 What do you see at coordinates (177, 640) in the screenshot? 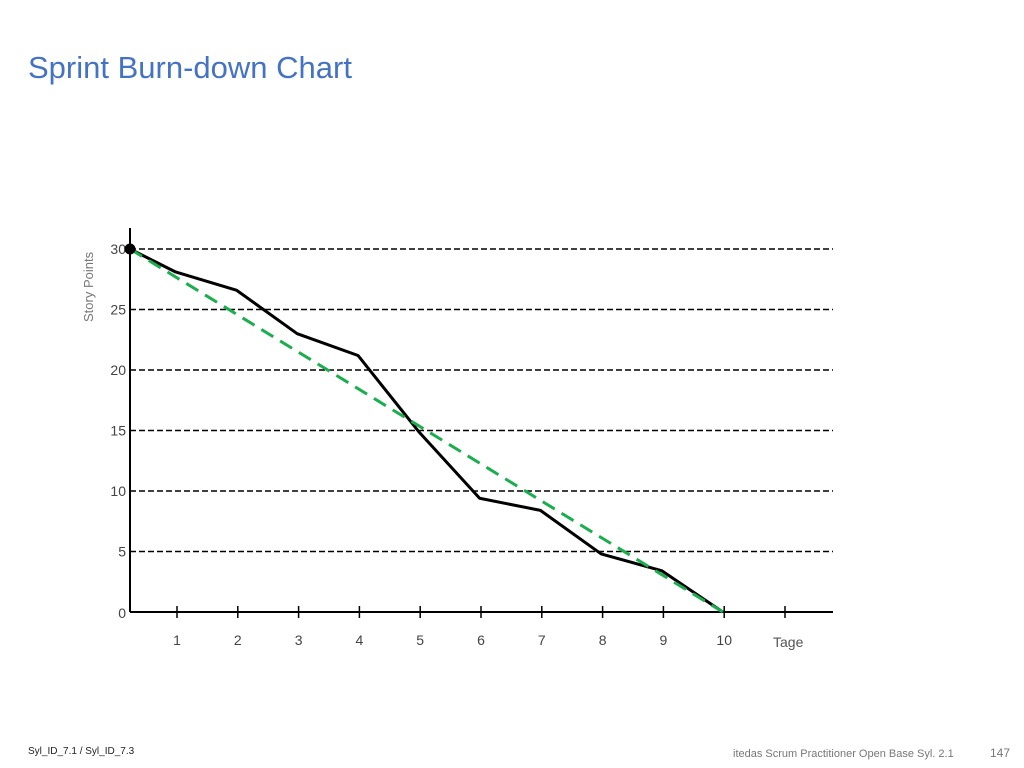
I see `x-tick-label-1: 1` at bounding box center [177, 640].